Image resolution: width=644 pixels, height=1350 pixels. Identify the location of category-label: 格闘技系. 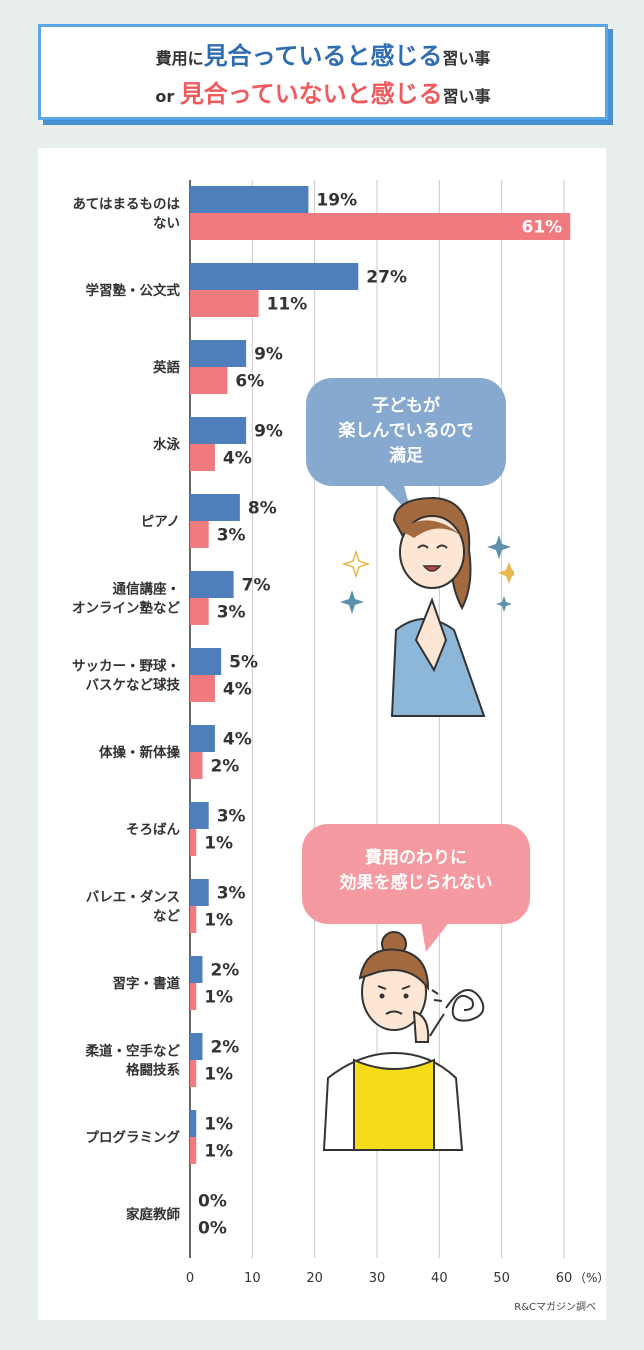
(153, 1070).